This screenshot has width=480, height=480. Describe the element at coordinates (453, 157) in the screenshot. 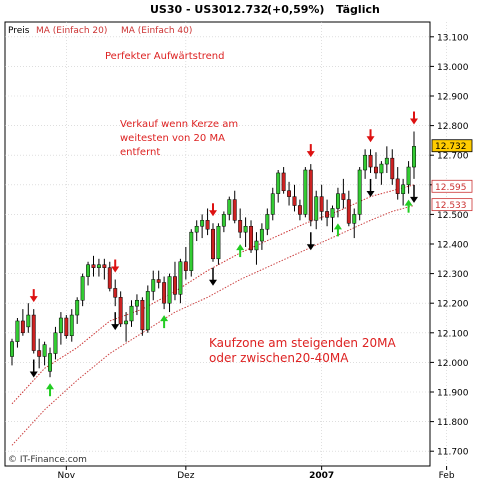

I see `y-tick-label: 12.700` at that location.